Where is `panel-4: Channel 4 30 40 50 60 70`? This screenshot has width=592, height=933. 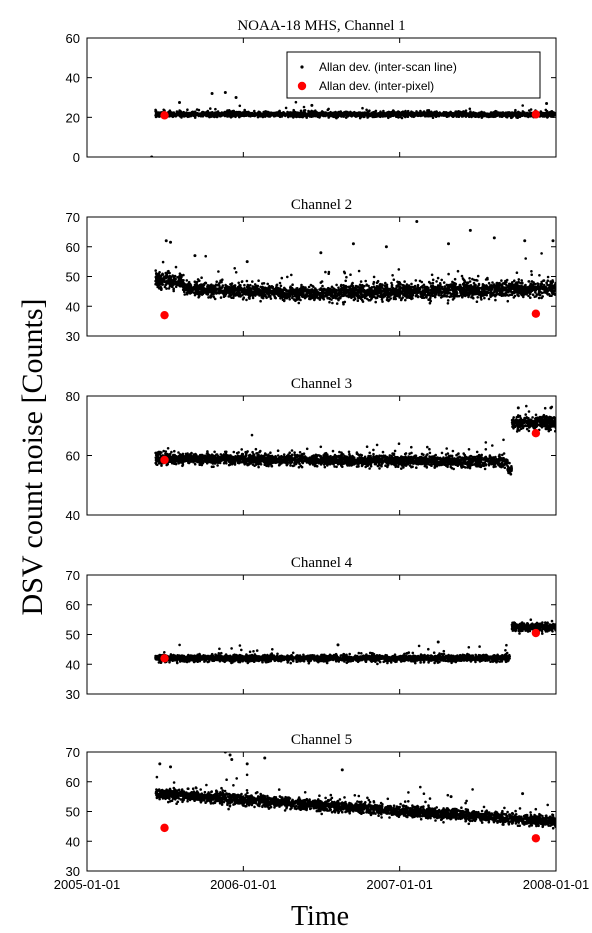
panel-4: Channel 4 30 40 50 60 70 is located at coordinates (311, 628).